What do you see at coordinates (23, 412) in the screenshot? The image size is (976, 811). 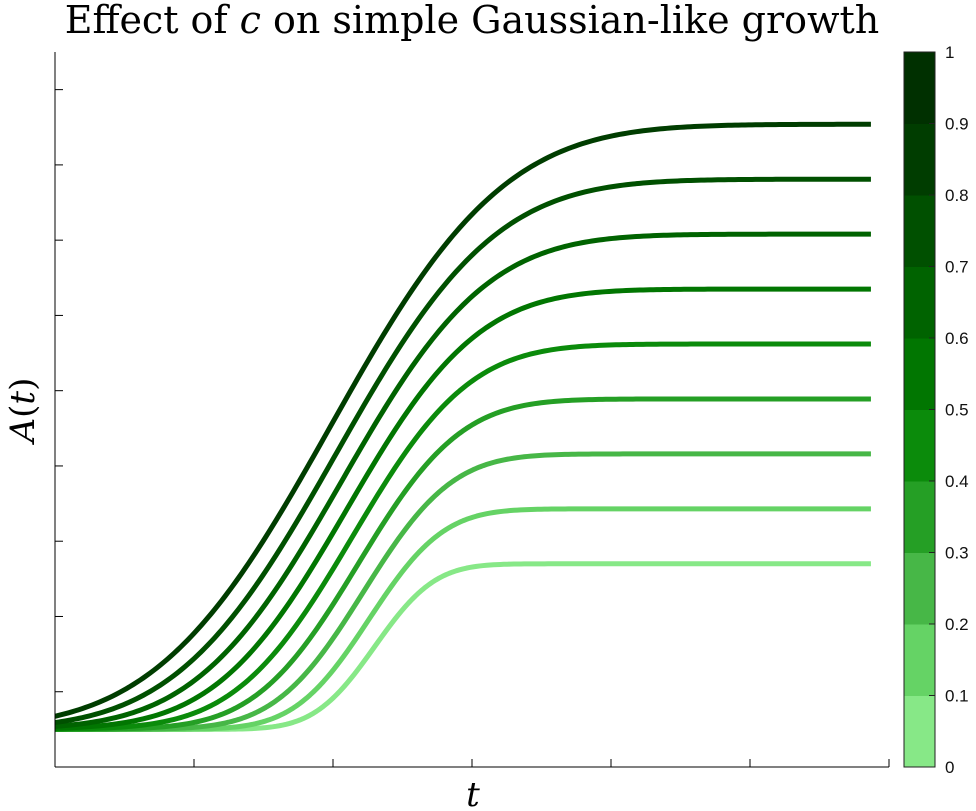 I see `y-axis-label: A(t)` at bounding box center [23, 412].